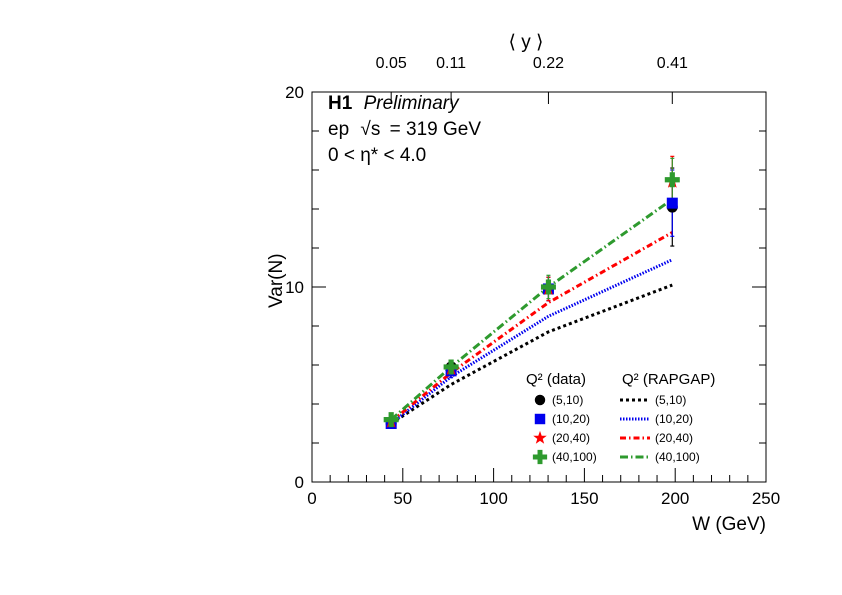 The height and width of the screenshot is (595, 842). What do you see at coordinates (674, 438) in the screenshot?
I see `legend-model-label: (20,40)` at bounding box center [674, 438].